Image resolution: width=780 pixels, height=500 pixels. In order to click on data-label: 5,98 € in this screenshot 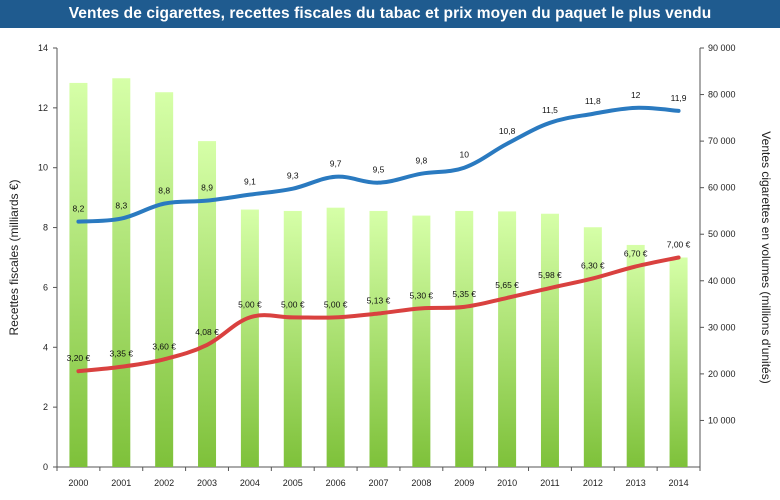, I will do `click(550, 275)`.